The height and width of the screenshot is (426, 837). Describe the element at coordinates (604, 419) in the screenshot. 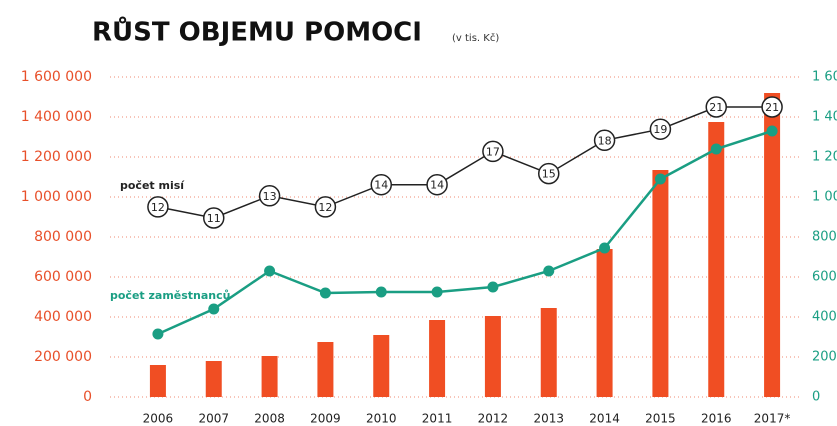

I see `x-tick-label: 2014` at that location.